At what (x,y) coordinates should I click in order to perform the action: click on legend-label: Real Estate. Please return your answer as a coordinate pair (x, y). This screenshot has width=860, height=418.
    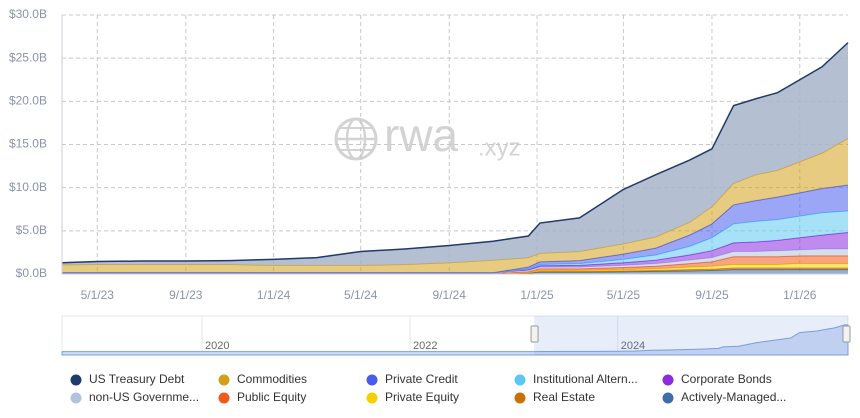
    Looking at the image, I should click on (564, 397).